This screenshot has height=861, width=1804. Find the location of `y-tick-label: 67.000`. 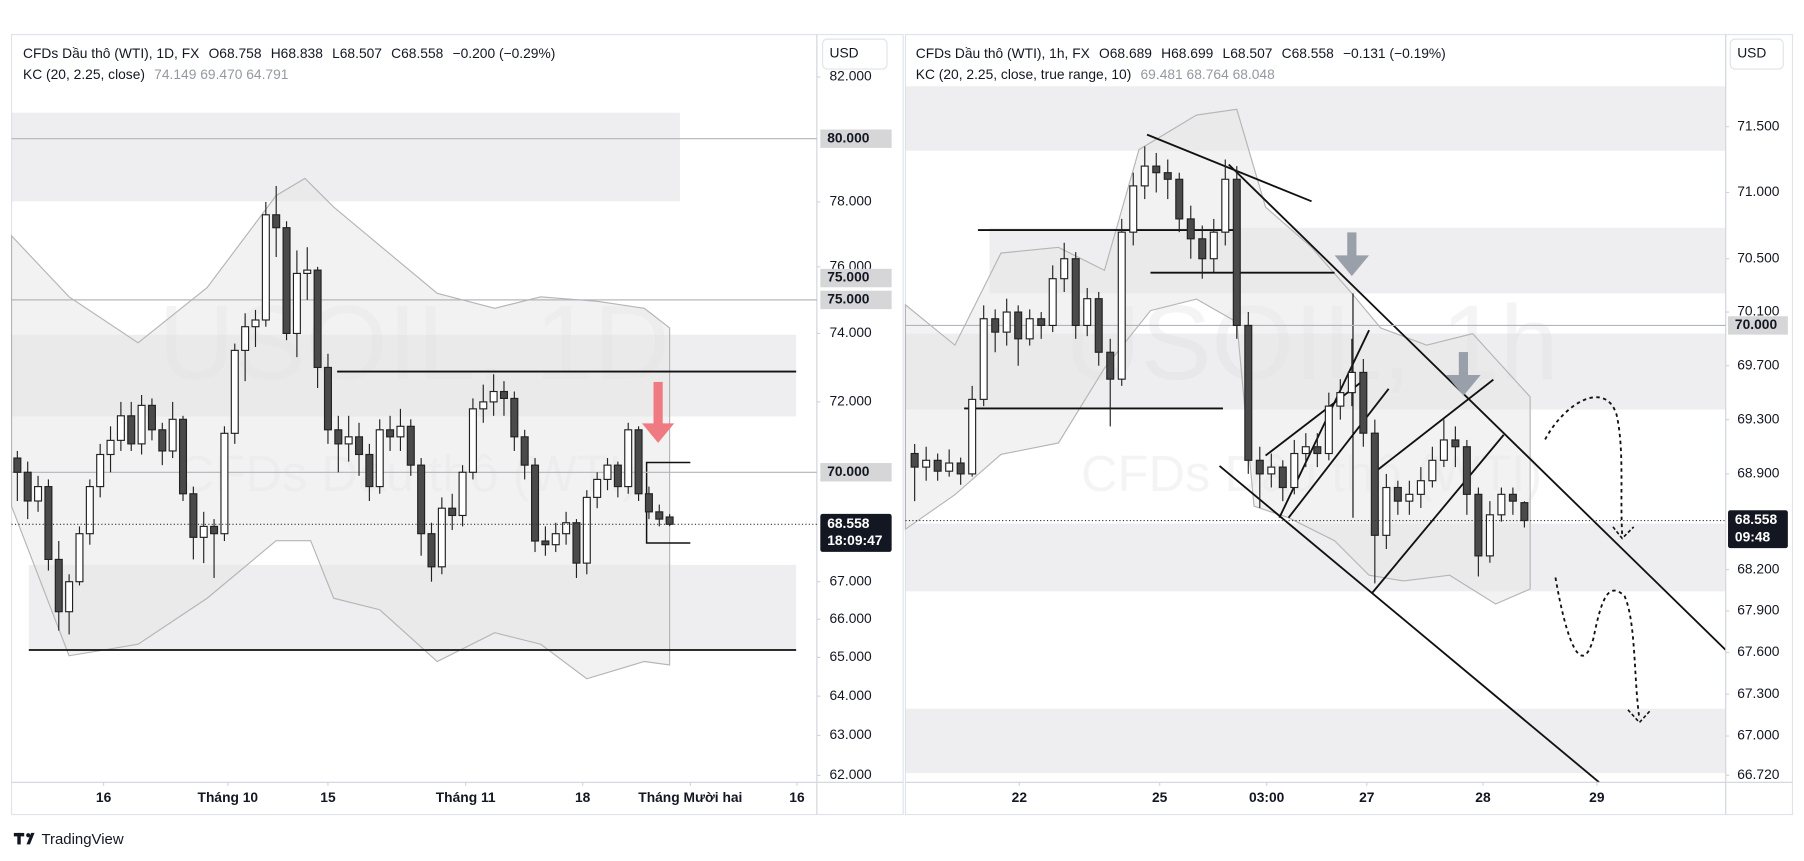

y-tick-label: 67.000 is located at coordinates (1758, 735).